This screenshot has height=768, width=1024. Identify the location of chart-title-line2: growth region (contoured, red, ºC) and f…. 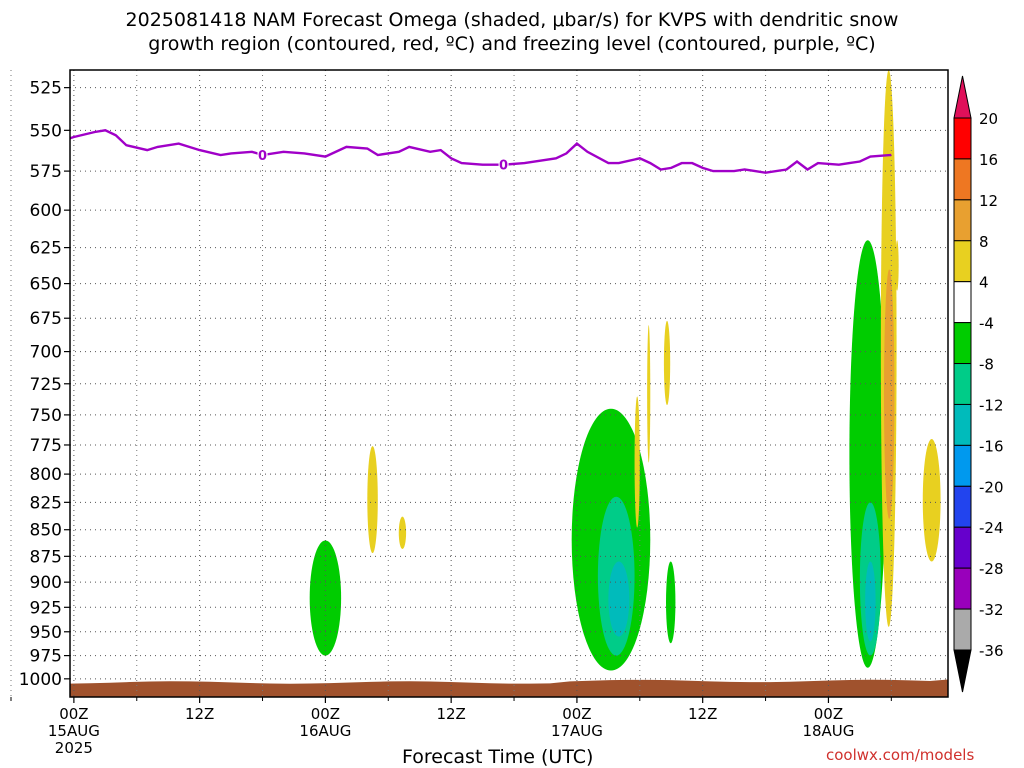
(512, 44).